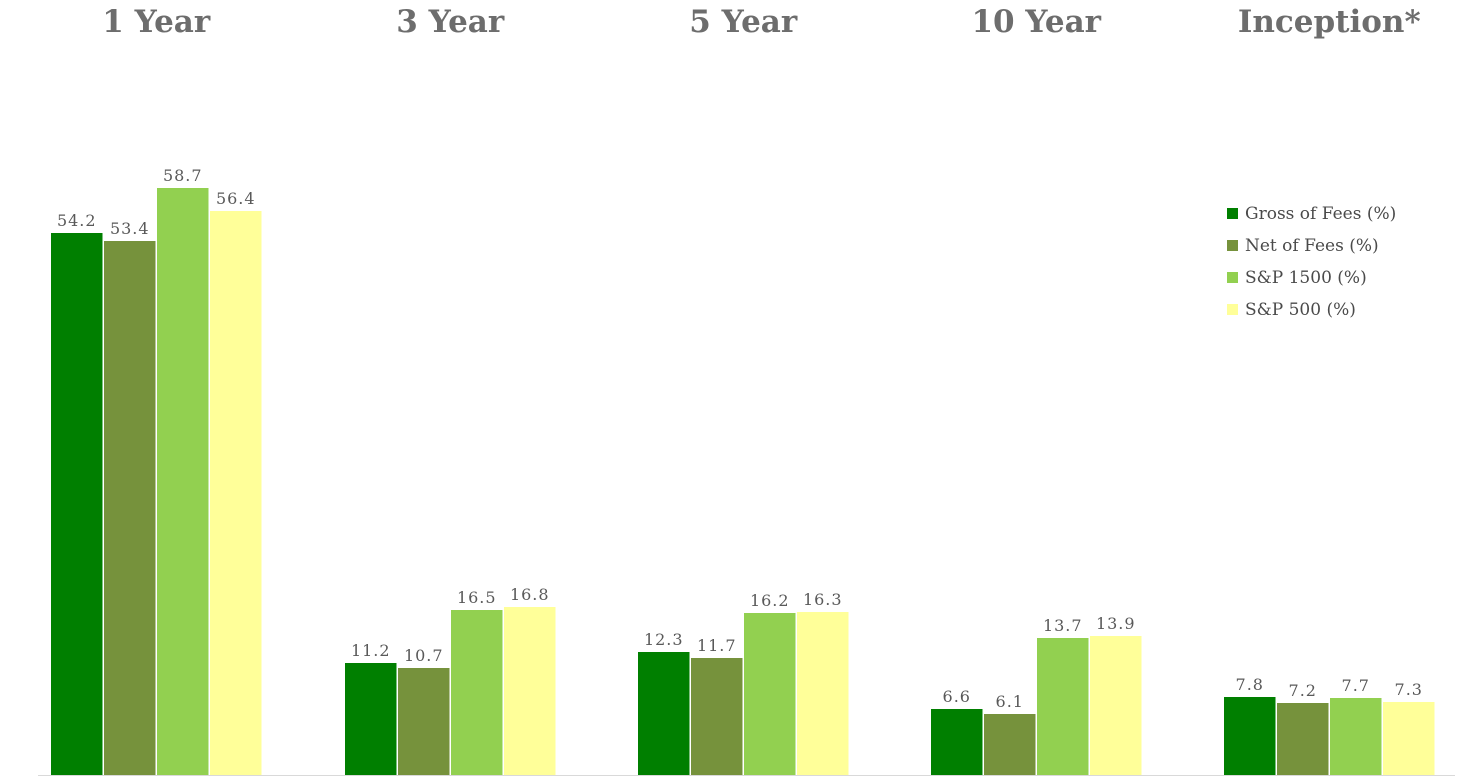 This screenshot has width=1465, height=778. What do you see at coordinates (1356, 685) in the screenshot?
I see `data-label-s-p-1500-inception: 7.7` at bounding box center [1356, 685].